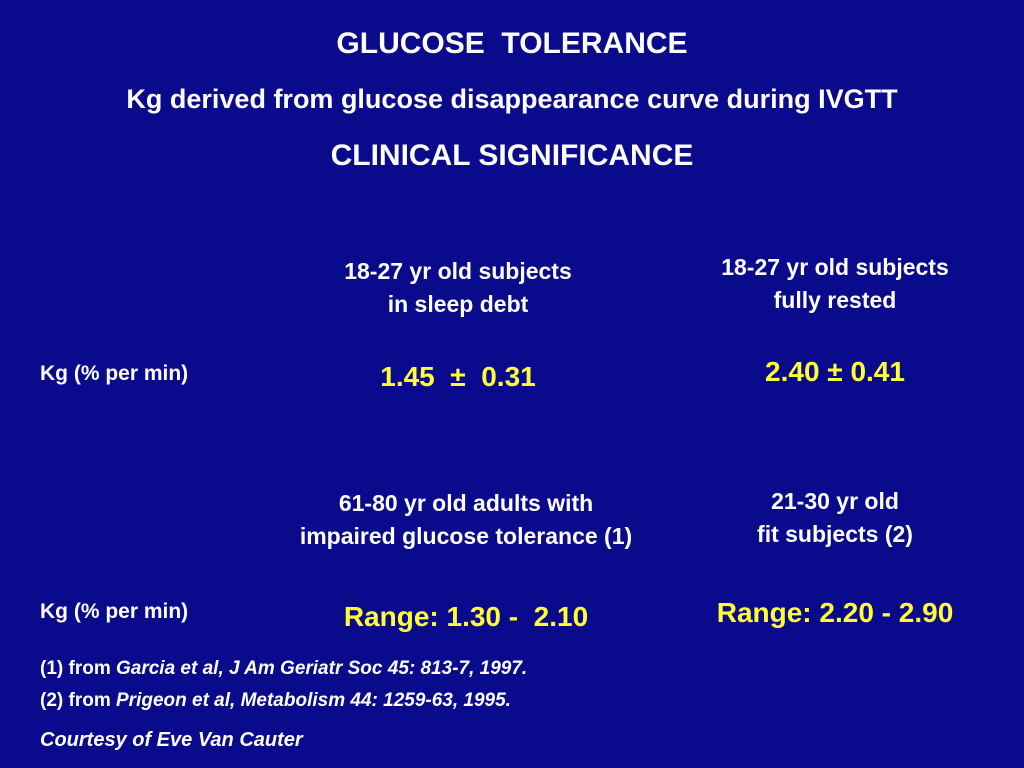 This screenshot has width=1024, height=768. I want to click on reference-prefix: (2) from, so click(78, 700).